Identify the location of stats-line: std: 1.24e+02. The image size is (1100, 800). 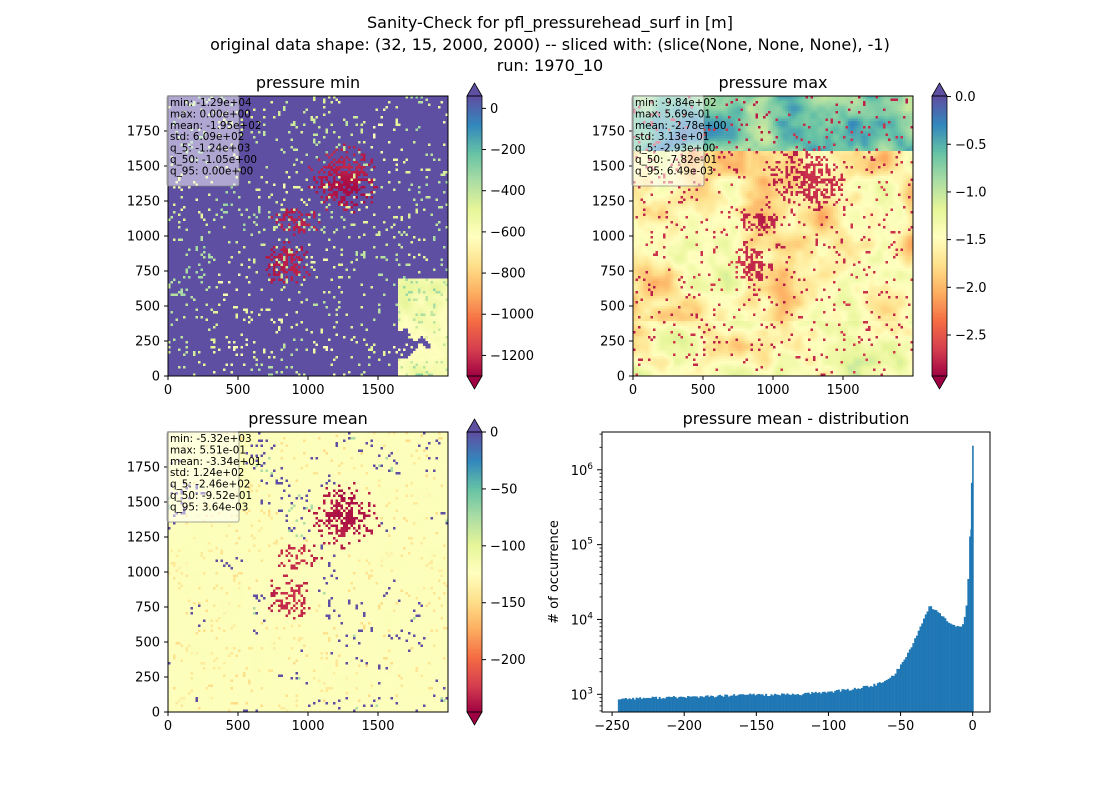
(207, 473).